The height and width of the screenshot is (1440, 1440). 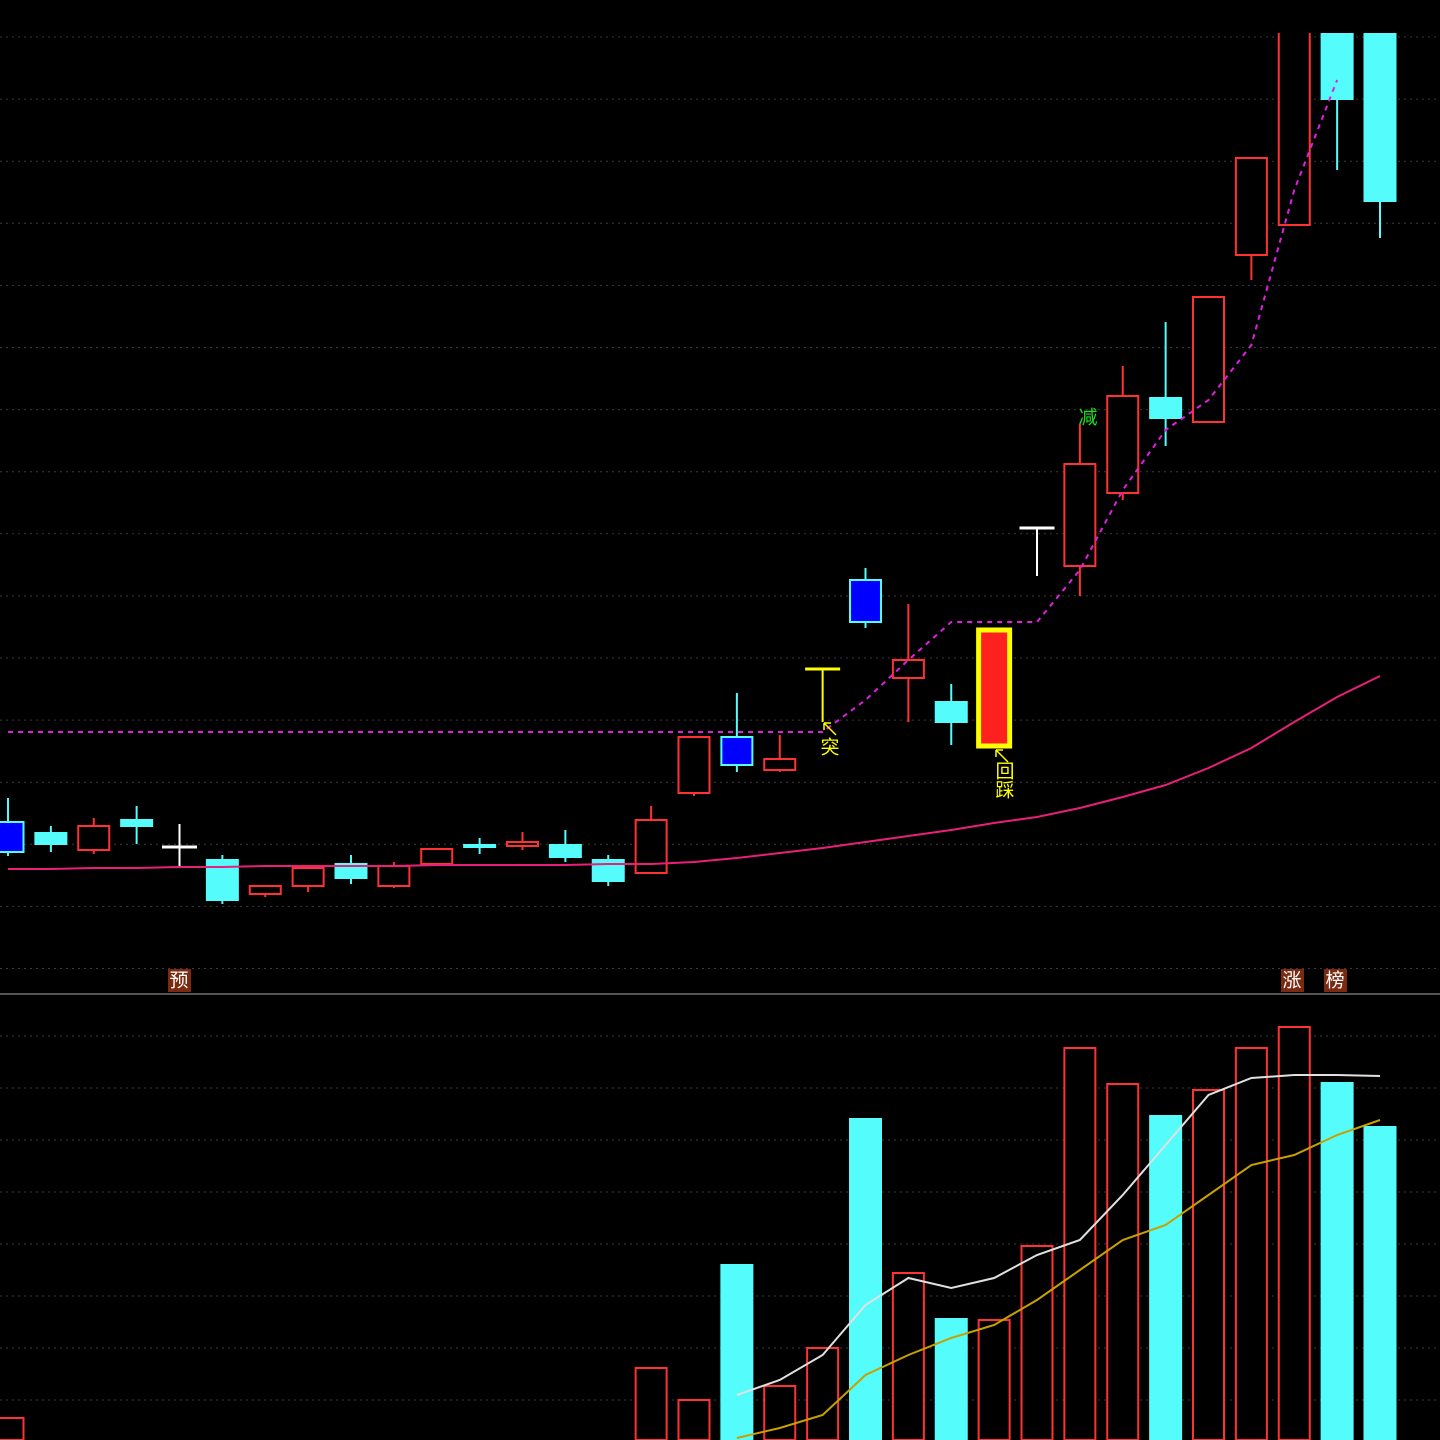 I want to click on annotation: 榜, so click(x=1334, y=981).